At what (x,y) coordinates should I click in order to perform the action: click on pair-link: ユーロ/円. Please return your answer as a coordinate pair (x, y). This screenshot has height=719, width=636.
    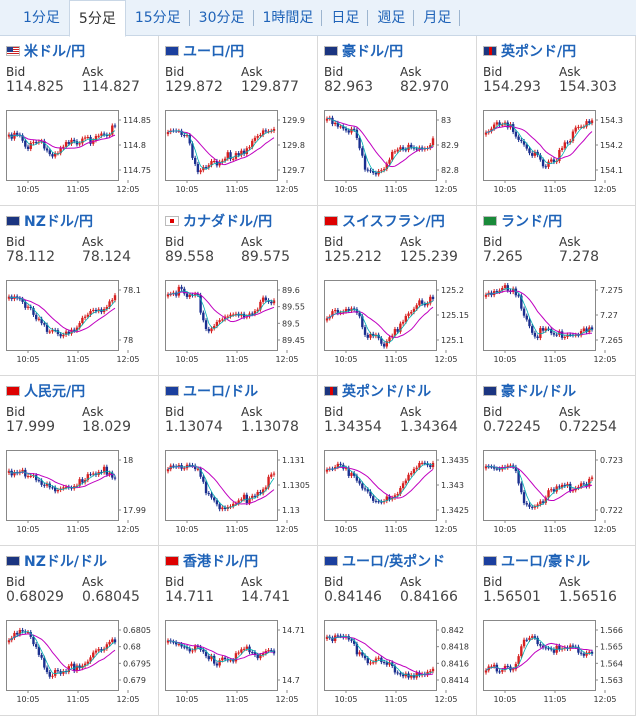
    Looking at the image, I should click on (214, 52).